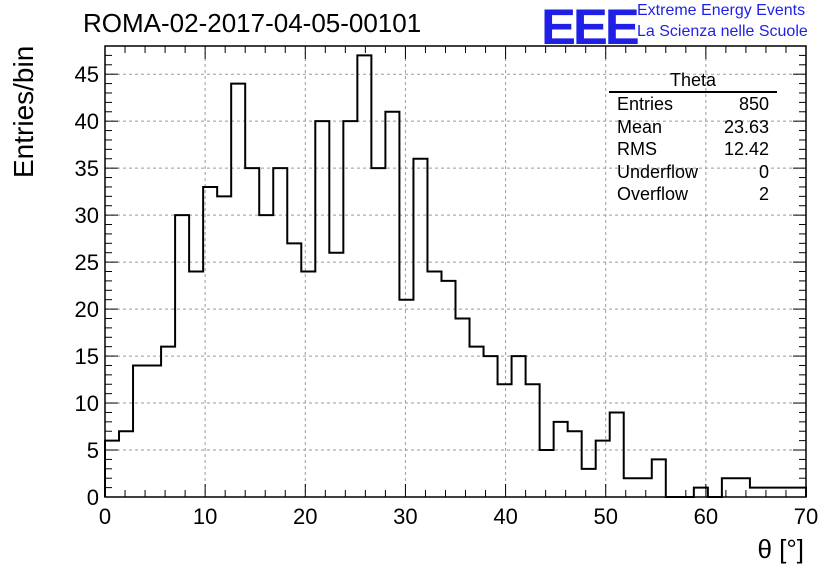 The width and height of the screenshot is (836, 572). Describe the element at coordinates (706, 516) in the screenshot. I see `x-tick-label: 60` at that location.